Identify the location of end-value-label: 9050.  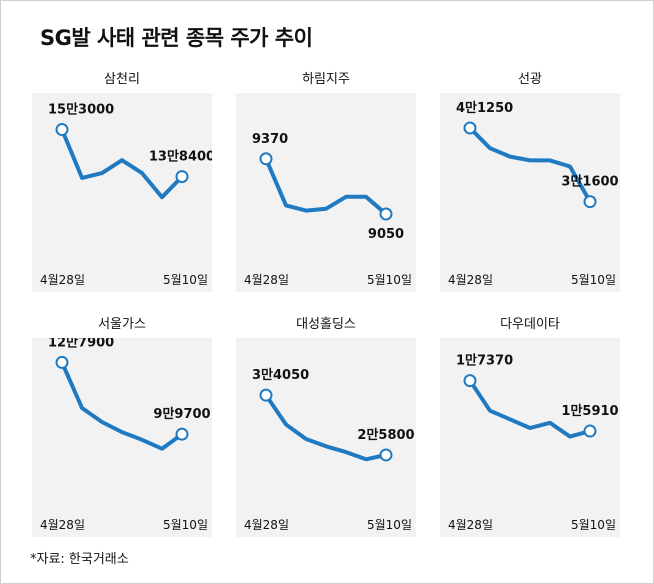
(386, 234).